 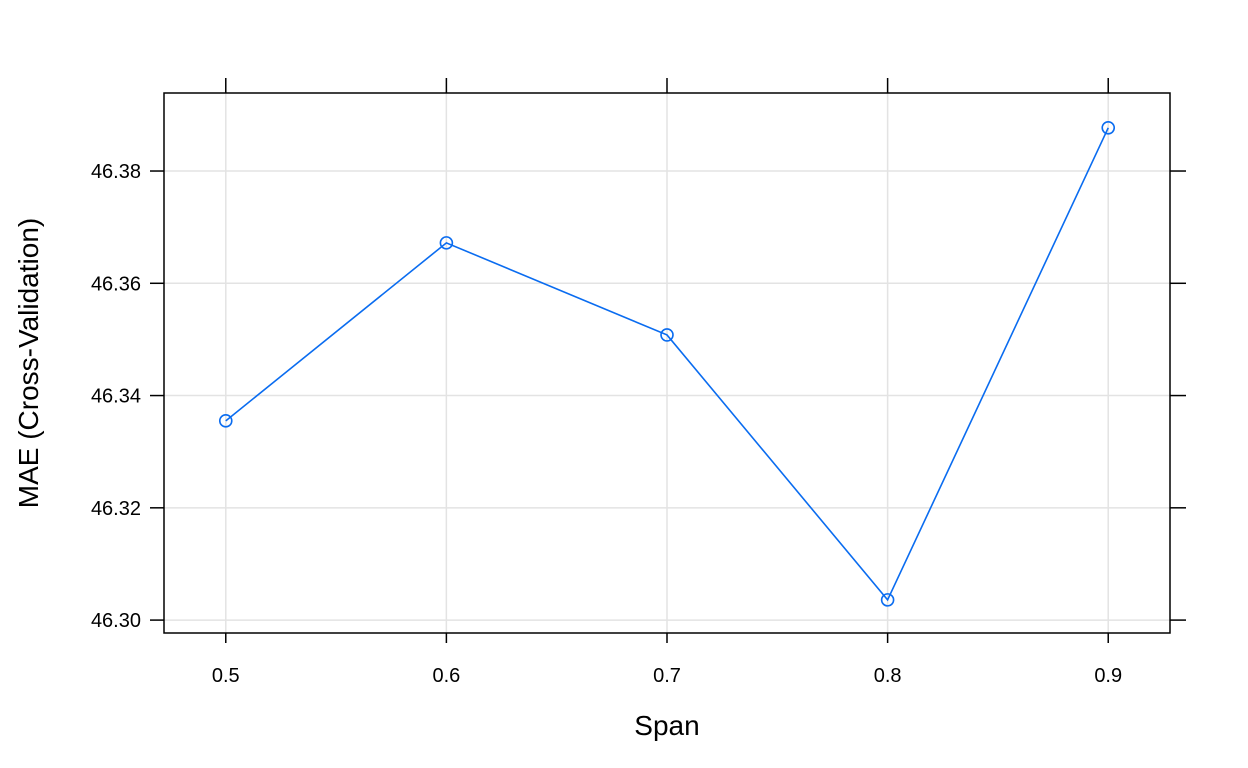 I want to click on y-tick-label: 46.34, so click(x=116, y=397).